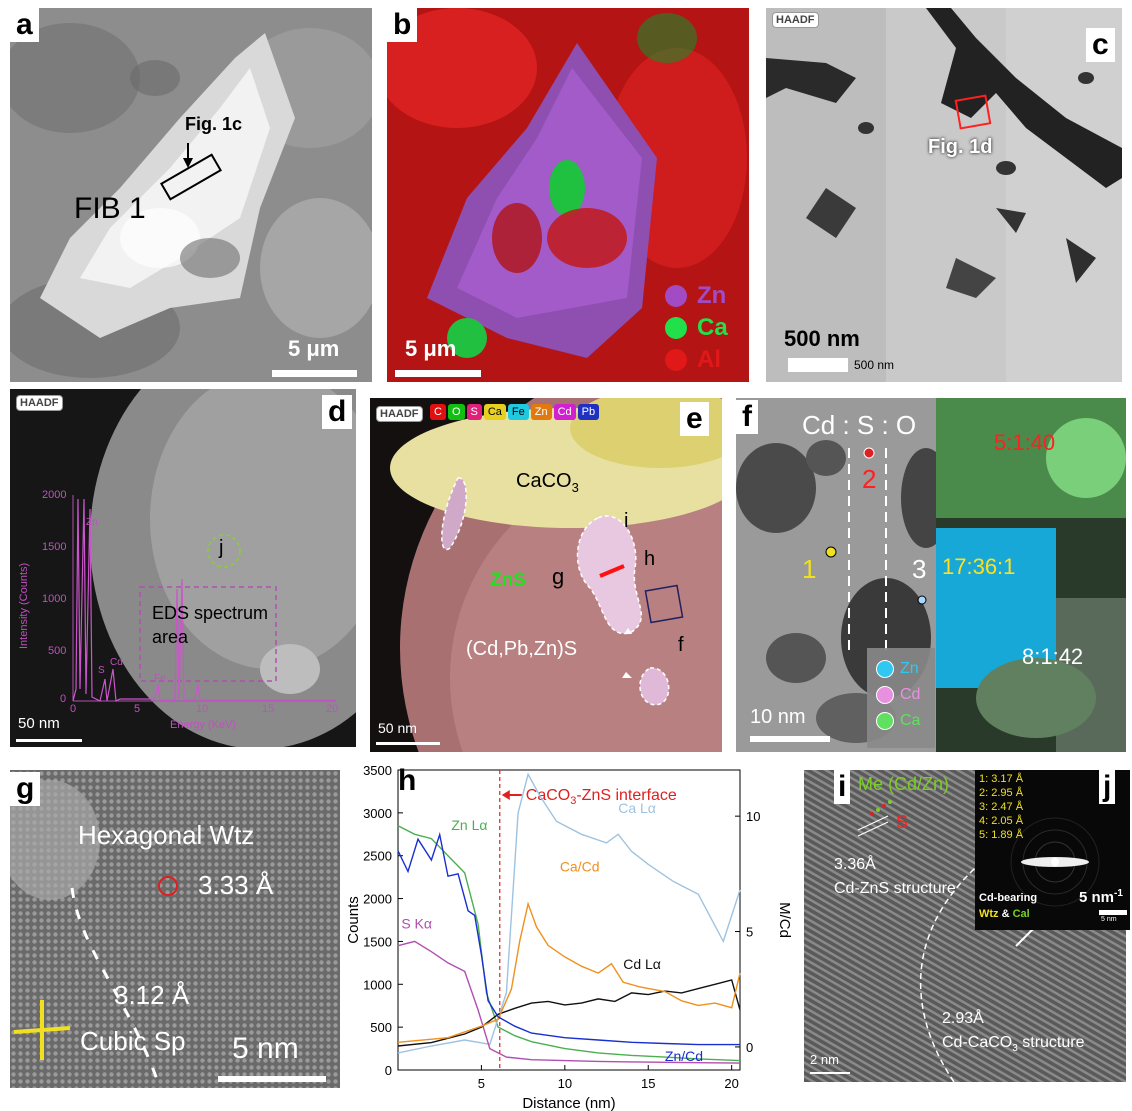 The width and height of the screenshot is (1132, 1111). Describe the element at coordinates (568, 195) in the screenshot. I see `panel-b-map-graphic` at that location.